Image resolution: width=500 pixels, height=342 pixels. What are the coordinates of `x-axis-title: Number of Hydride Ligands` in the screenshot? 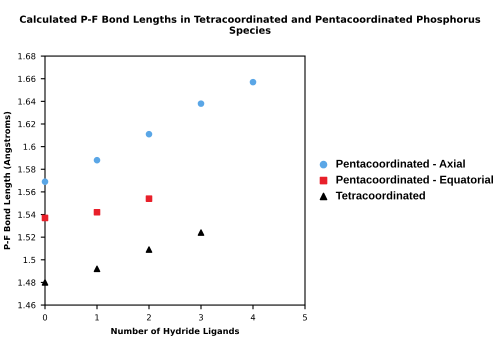 It's located at (175, 332).